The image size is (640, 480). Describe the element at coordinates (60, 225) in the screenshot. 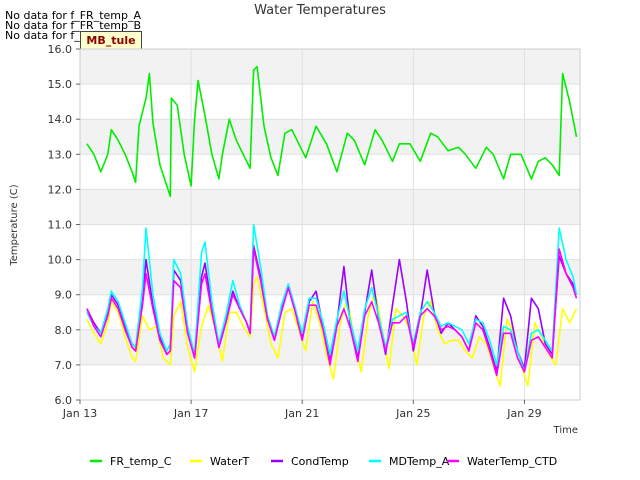

I see `y-tick-label: 11.0` at that location.